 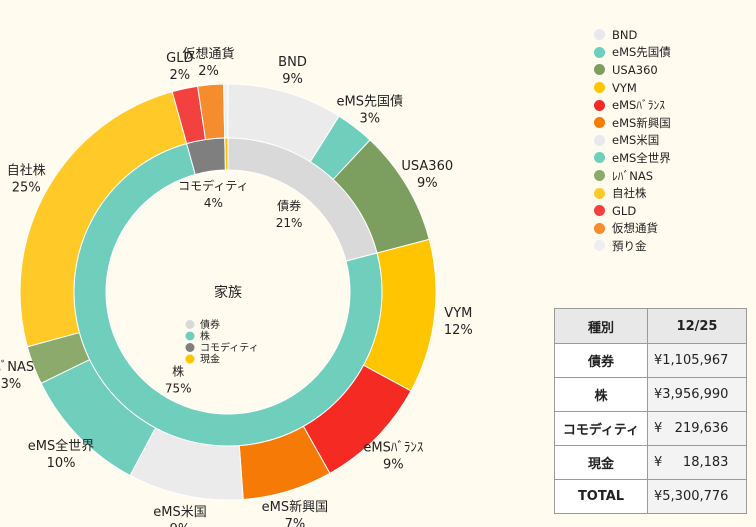 What do you see at coordinates (210, 324) in the screenshot?
I see `inner-legend-label: 債券` at bounding box center [210, 324].